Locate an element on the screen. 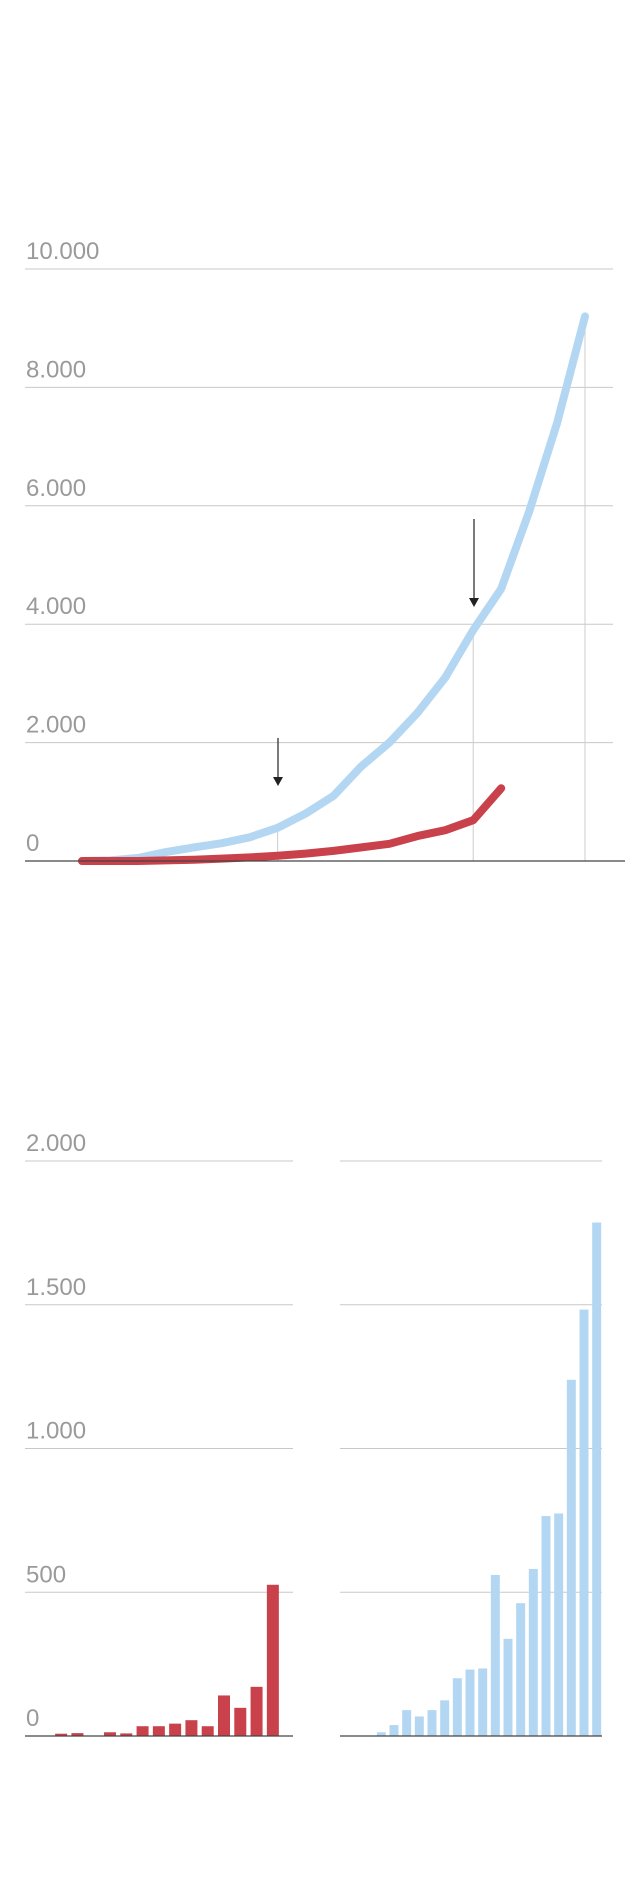  y-tick-label: 500 is located at coordinates (46, 1574).